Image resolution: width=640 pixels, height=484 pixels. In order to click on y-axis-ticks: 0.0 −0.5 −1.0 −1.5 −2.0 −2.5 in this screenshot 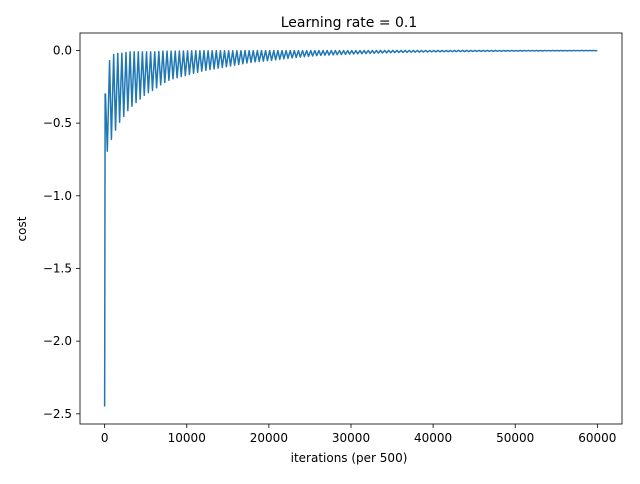, I will do `click(61, 232)`.